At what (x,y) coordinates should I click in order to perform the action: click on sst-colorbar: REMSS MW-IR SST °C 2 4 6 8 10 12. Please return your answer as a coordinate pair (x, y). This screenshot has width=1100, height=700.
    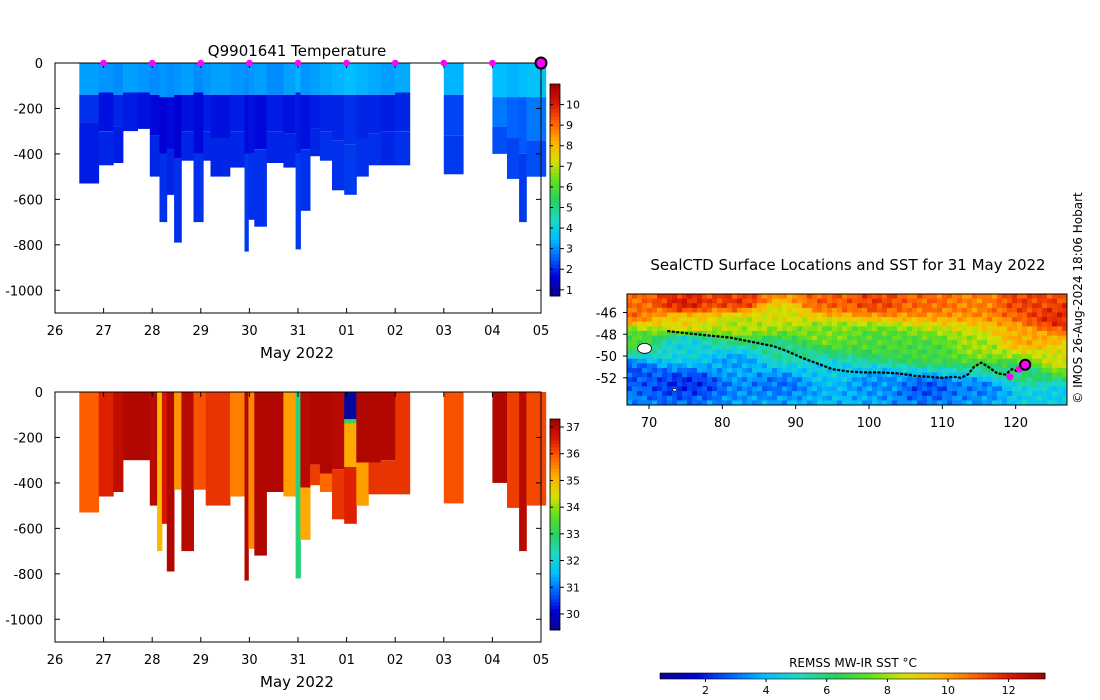
    Looking at the image, I should click on (852, 676).